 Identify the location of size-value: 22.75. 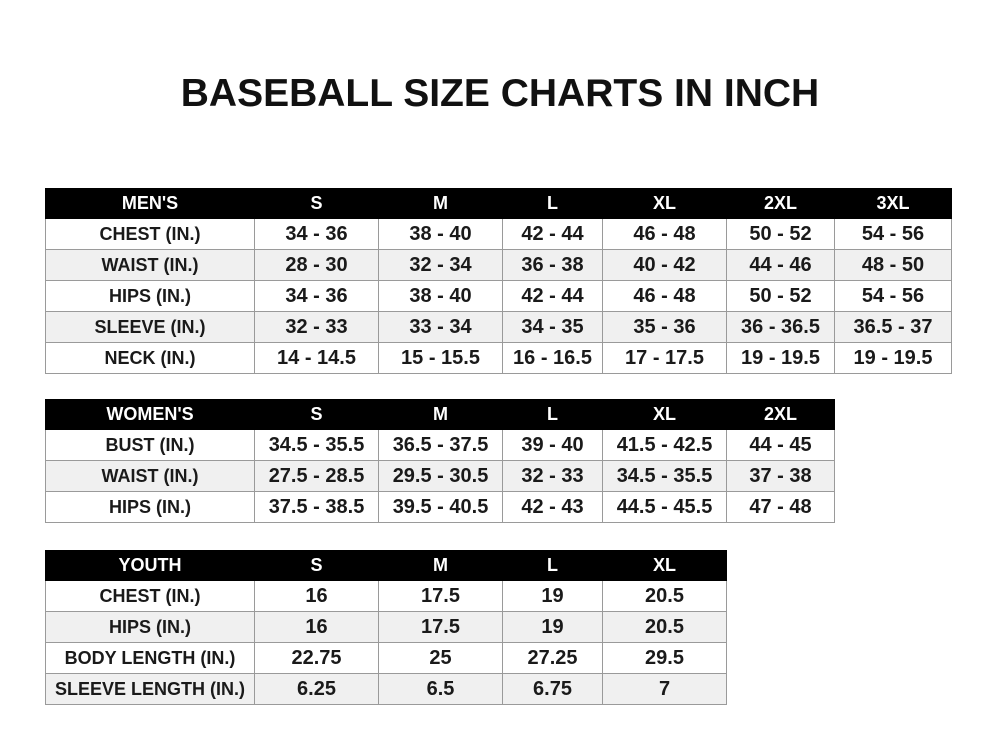
(316, 658).